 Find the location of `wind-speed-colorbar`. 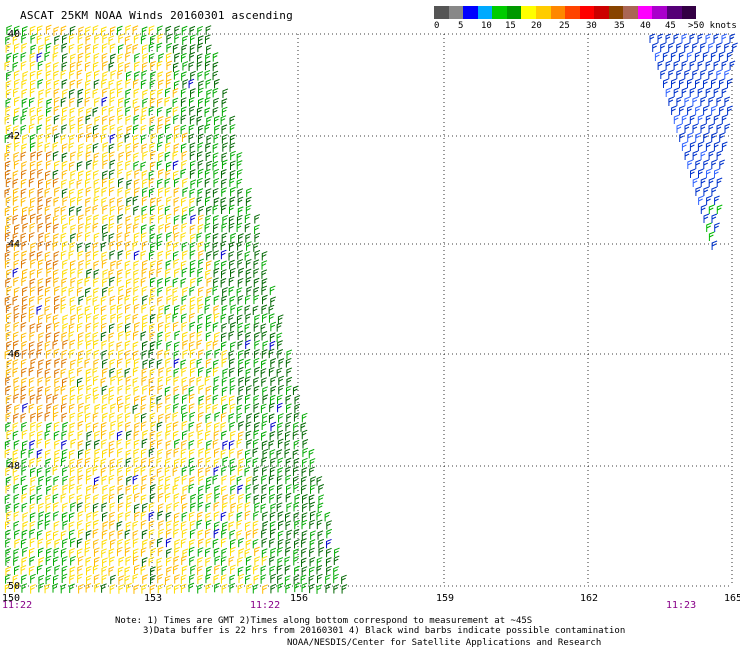

wind-speed-colorbar is located at coordinates (565, 12).